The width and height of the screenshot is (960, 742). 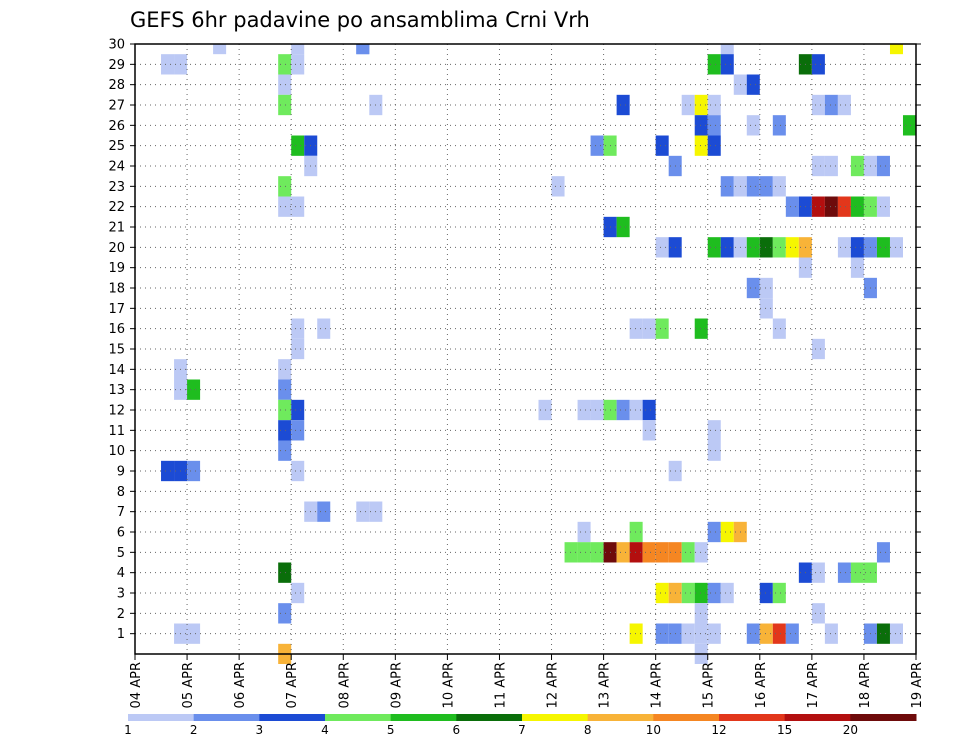 What do you see at coordinates (709, 685) in the screenshot?
I see `x-tick-label: 15 APR` at bounding box center [709, 685].